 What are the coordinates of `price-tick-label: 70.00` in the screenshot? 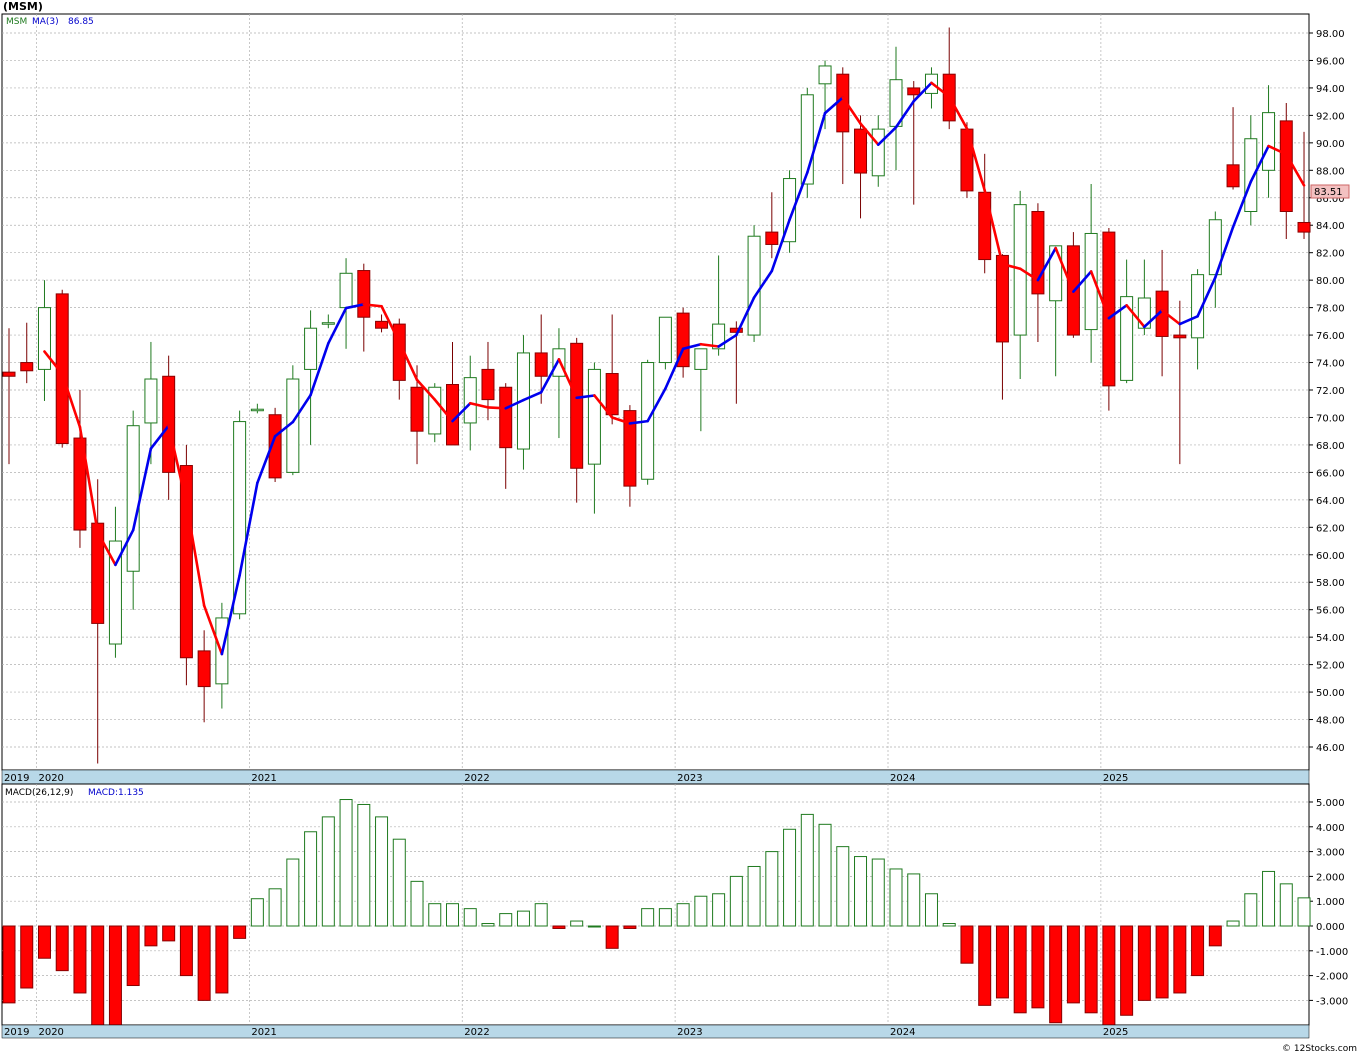 It's located at (1330, 418).